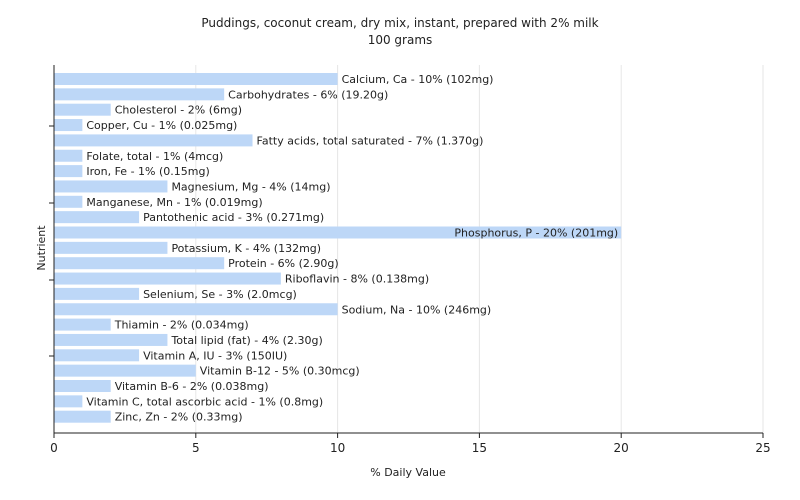 This screenshot has height=500, width=800. Describe the element at coordinates (283, 263) in the screenshot. I see `bar-label: Protein - 6% (2.90g)` at that location.